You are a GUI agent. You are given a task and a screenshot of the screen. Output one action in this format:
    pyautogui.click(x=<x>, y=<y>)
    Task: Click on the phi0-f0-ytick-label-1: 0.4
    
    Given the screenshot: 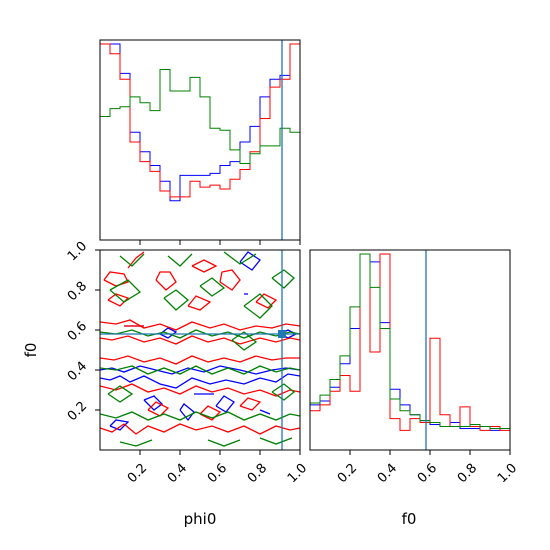 What is the action you would take?
    pyautogui.click(x=77, y=371)
    